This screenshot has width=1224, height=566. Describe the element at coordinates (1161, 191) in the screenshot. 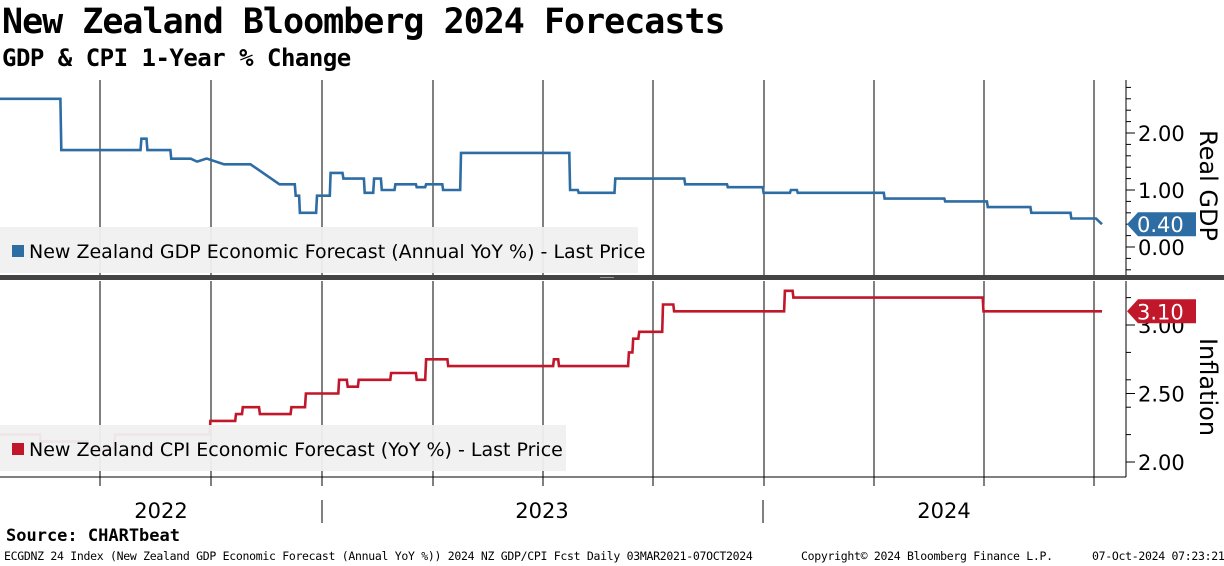

I see `y-tick-label: 1.00` at that location.